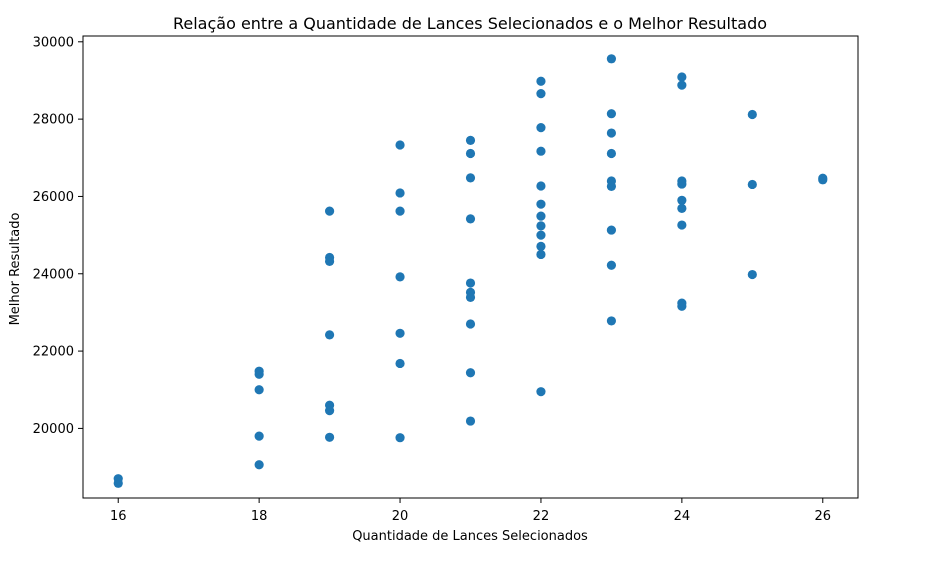  Describe the element at coordinates (53, 120) in the screenshot. I see `y-tick-label: 28000` at that location.